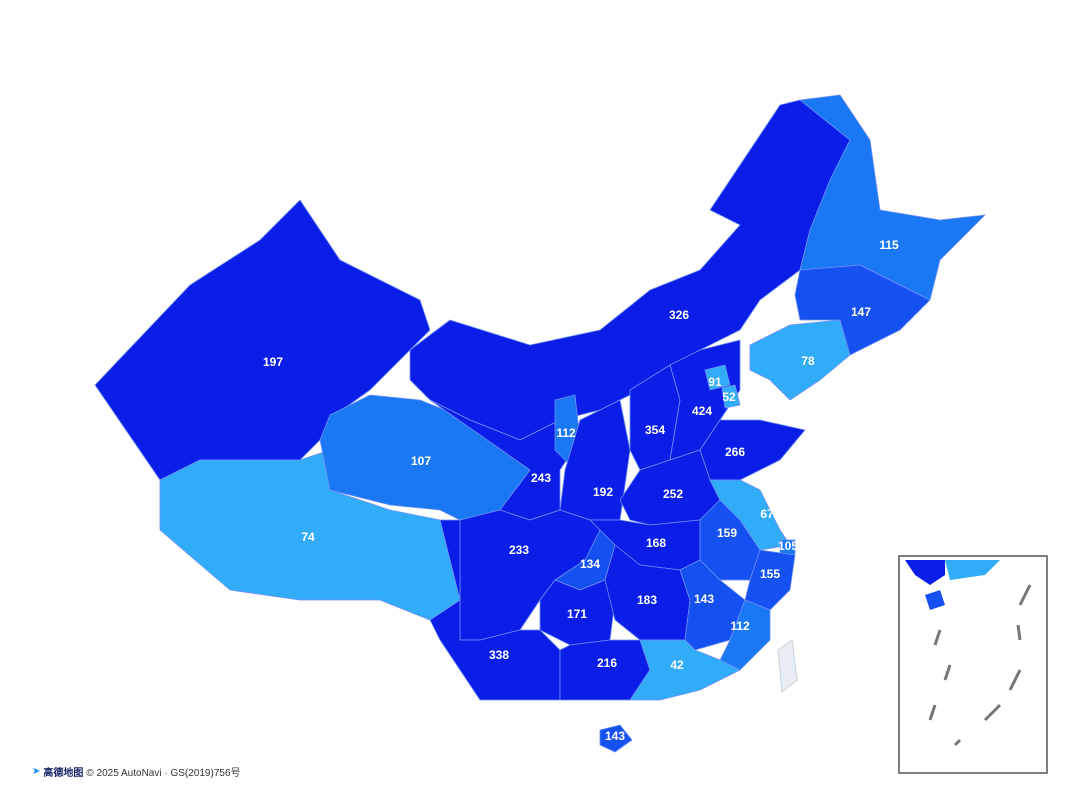  Describe the element at coordinates (770, 574) in the screenshot. I see `region-value-label: 155` at that location.